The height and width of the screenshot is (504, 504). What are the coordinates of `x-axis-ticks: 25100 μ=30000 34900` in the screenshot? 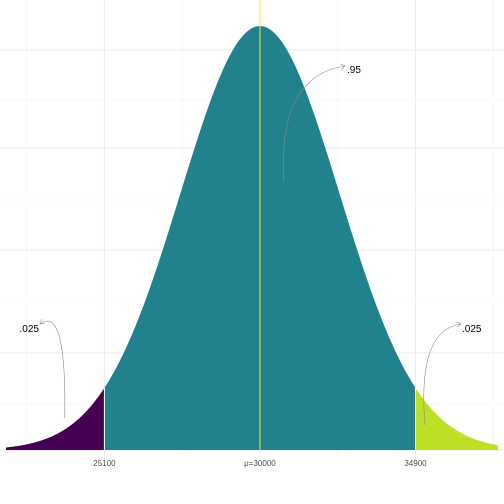 It's located at (260, 463).